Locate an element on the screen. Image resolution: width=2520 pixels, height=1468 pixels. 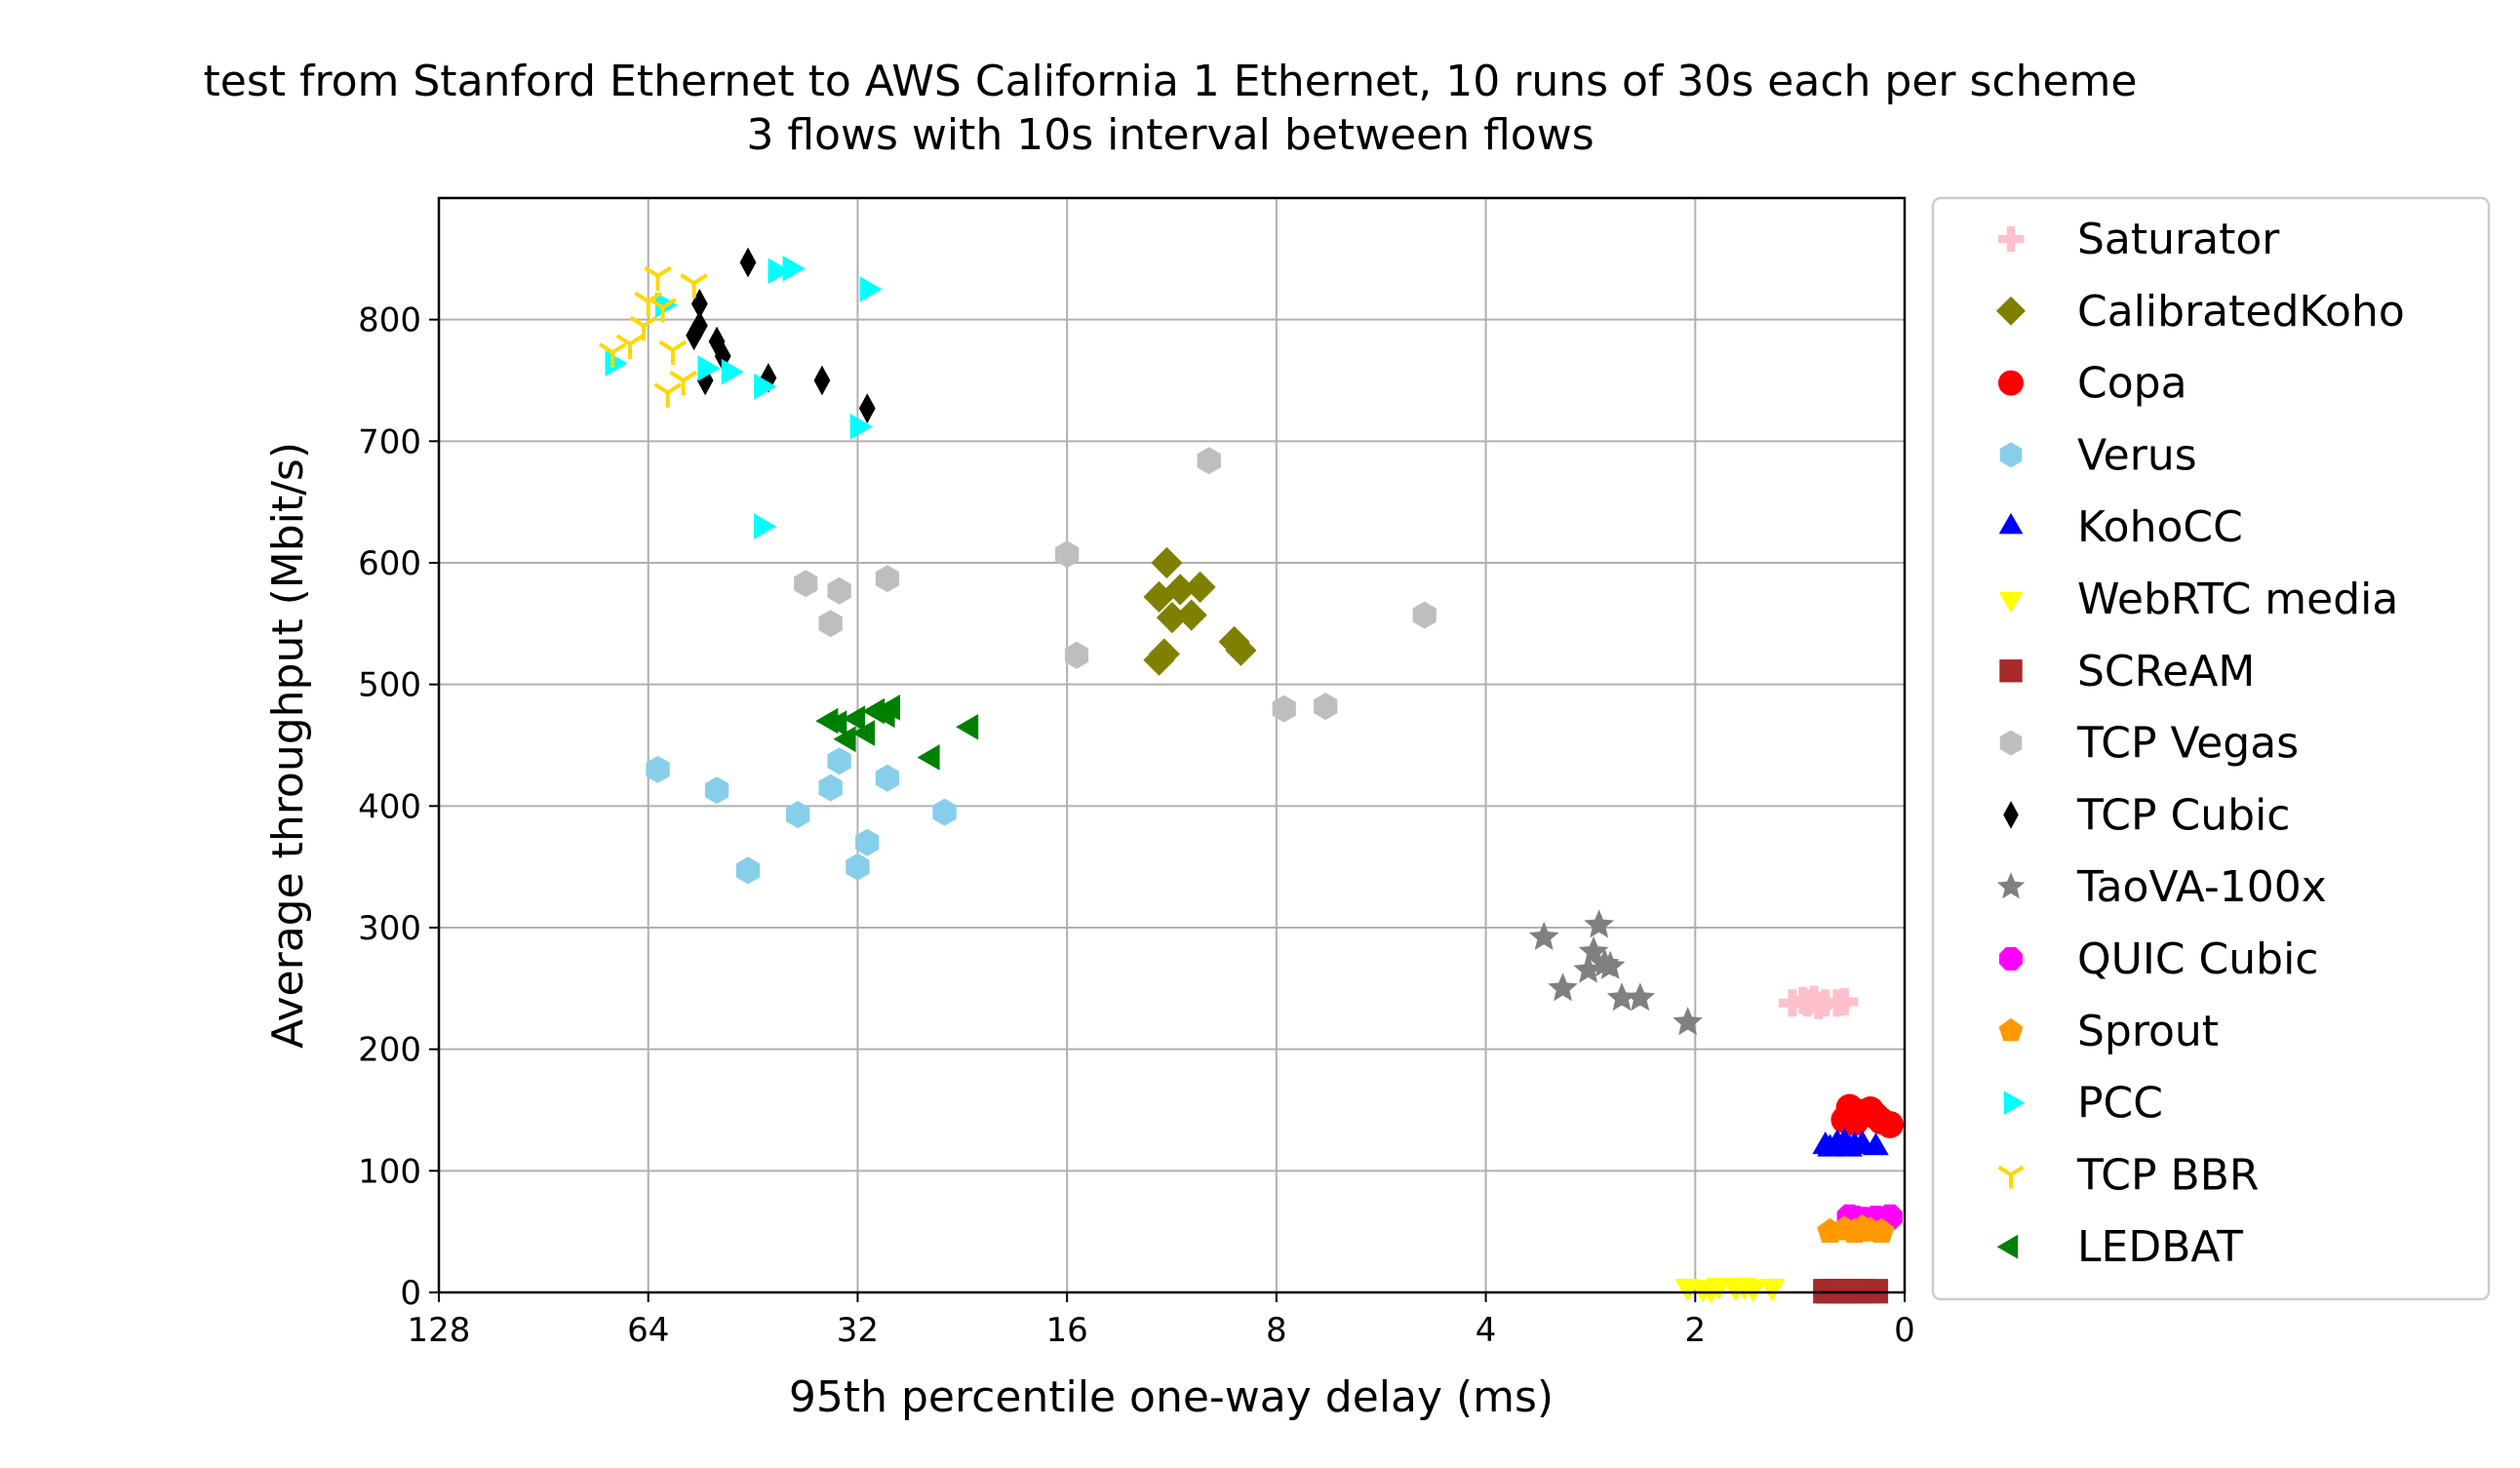
legend-label-scream: SCReAM is located at coordinates (2166, 671).